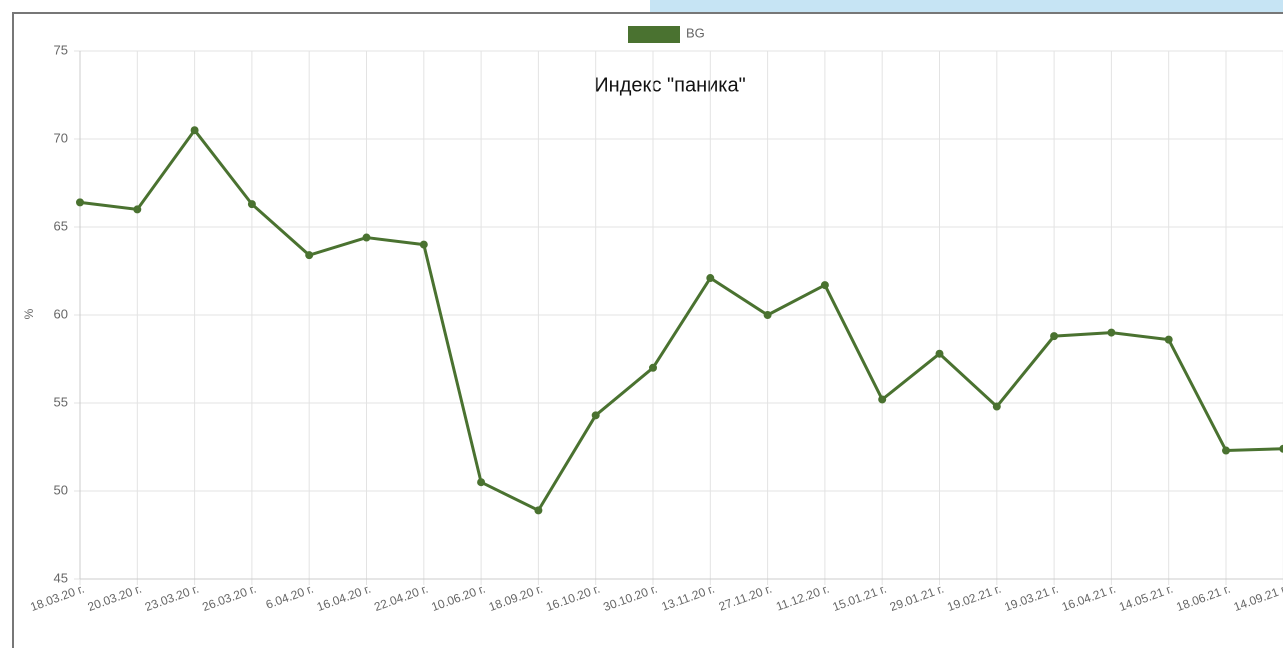 This screenshot has height=648, width=1283. What do you see at coordinates (802, 598) in the screenshot?
I see `x-tick-label: 11.12.20 г.` at bounding box center [802, 598].